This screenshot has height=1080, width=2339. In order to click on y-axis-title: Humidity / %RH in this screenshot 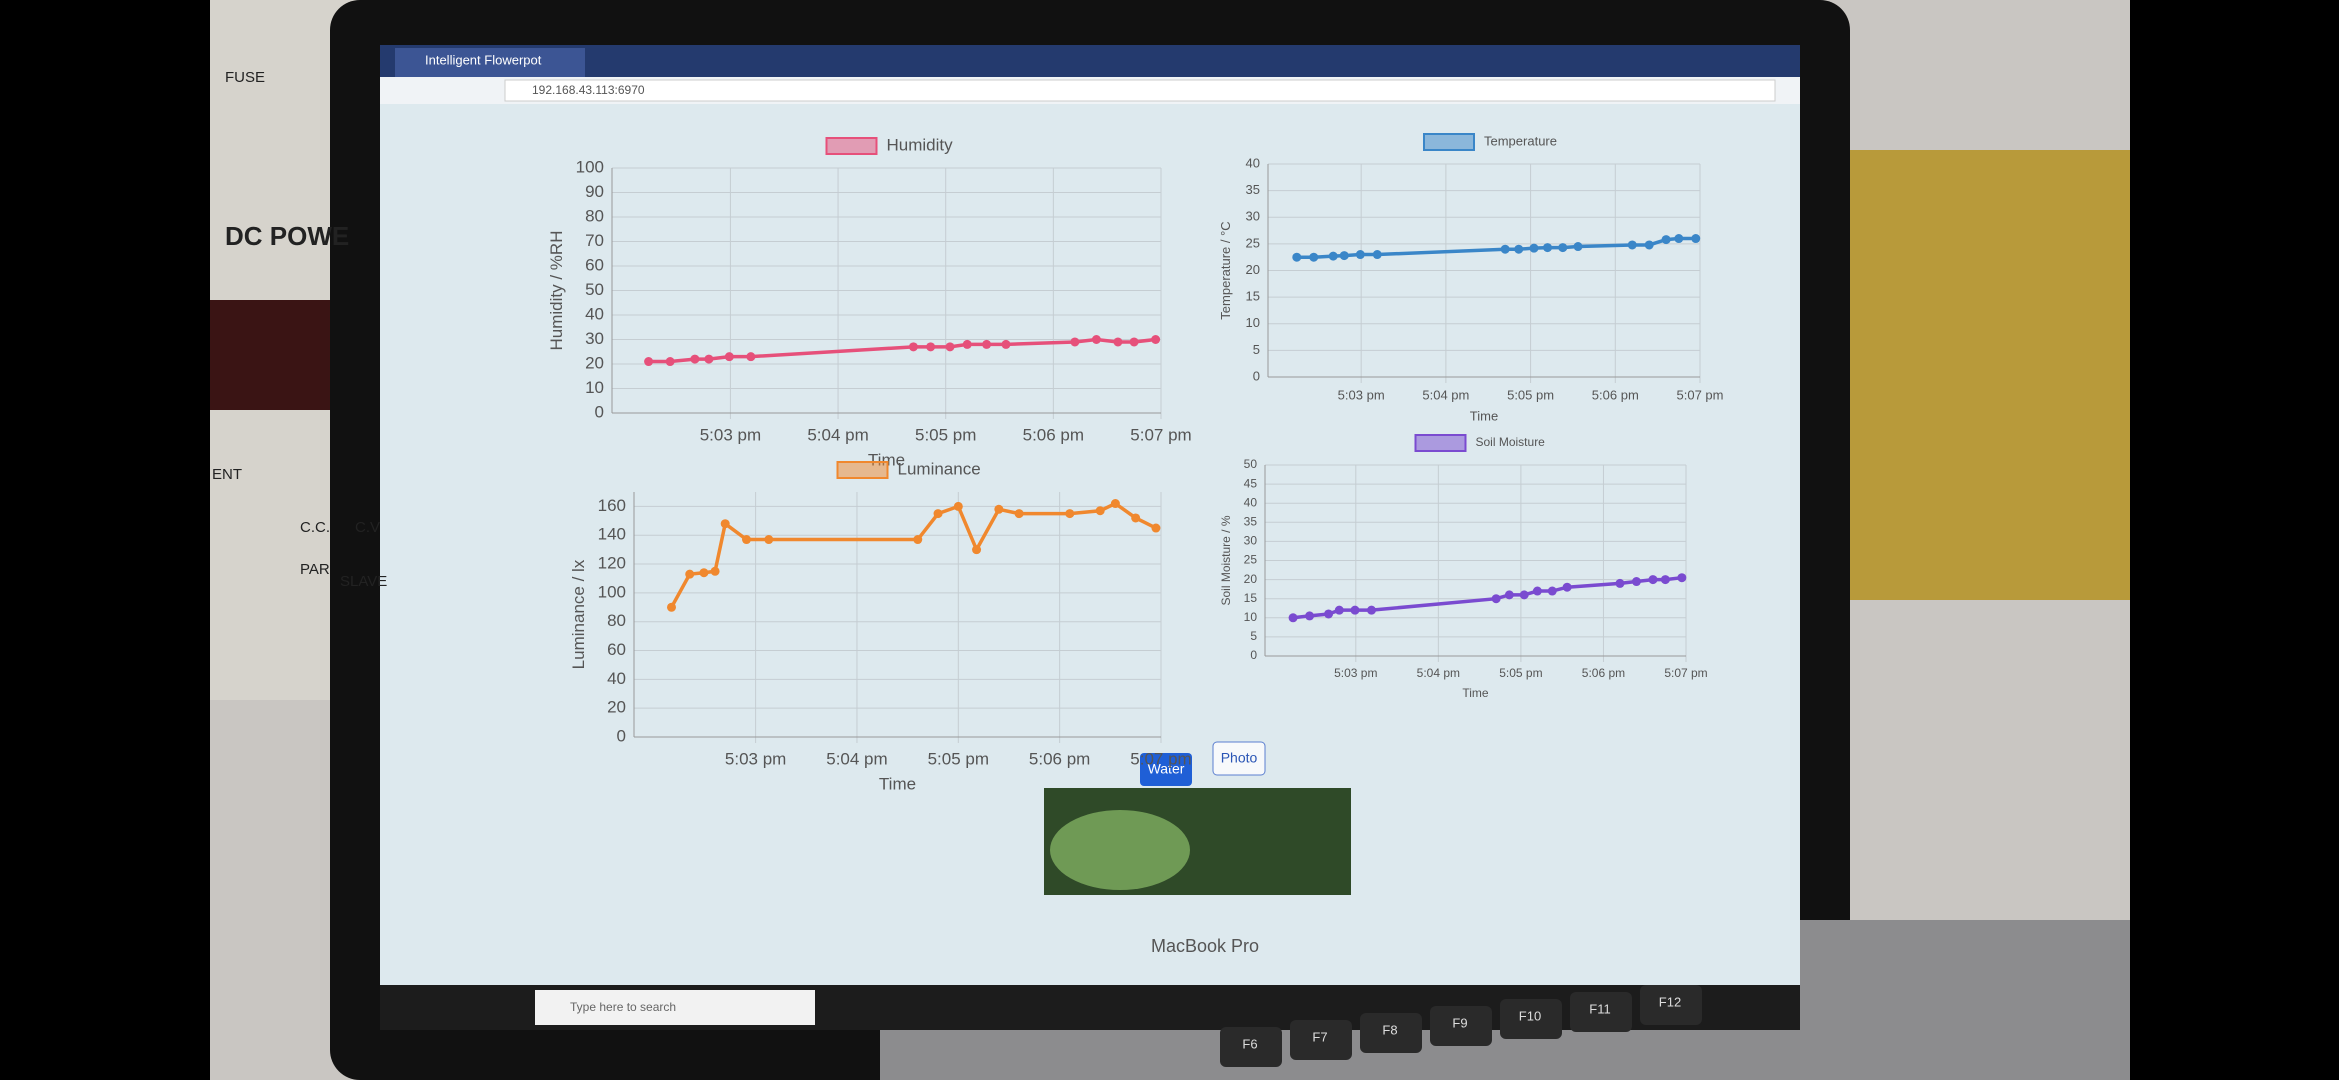, I will do `click(556, 291)`.